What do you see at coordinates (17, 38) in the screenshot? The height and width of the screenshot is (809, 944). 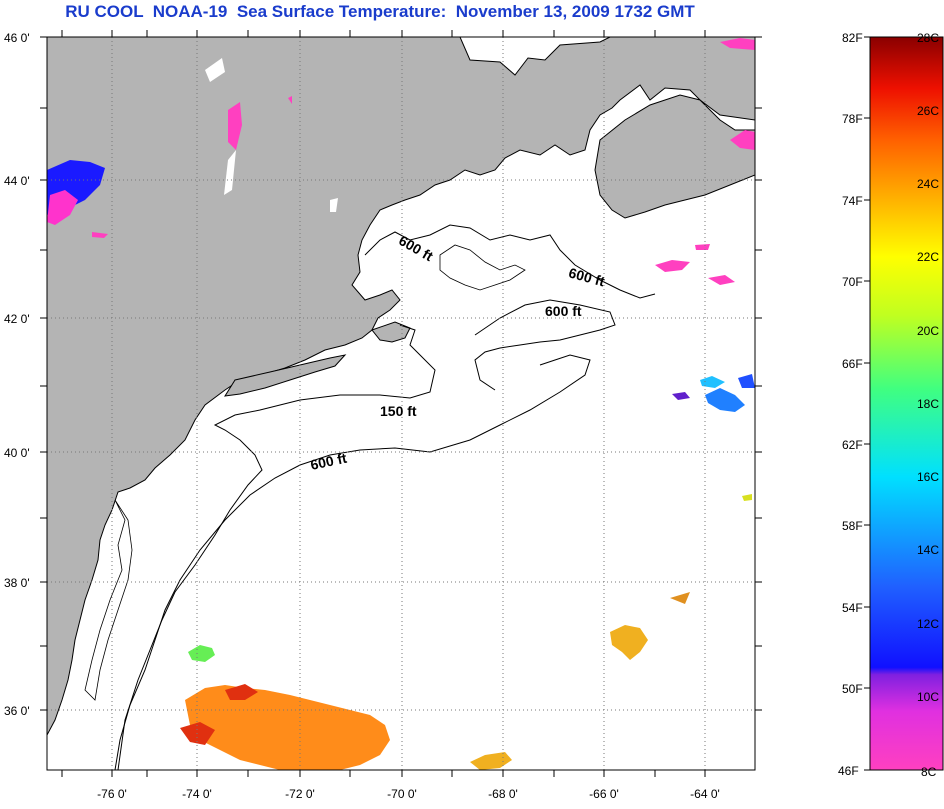 I see `lat-label: 46 0'` at bounding box center [17, 38].